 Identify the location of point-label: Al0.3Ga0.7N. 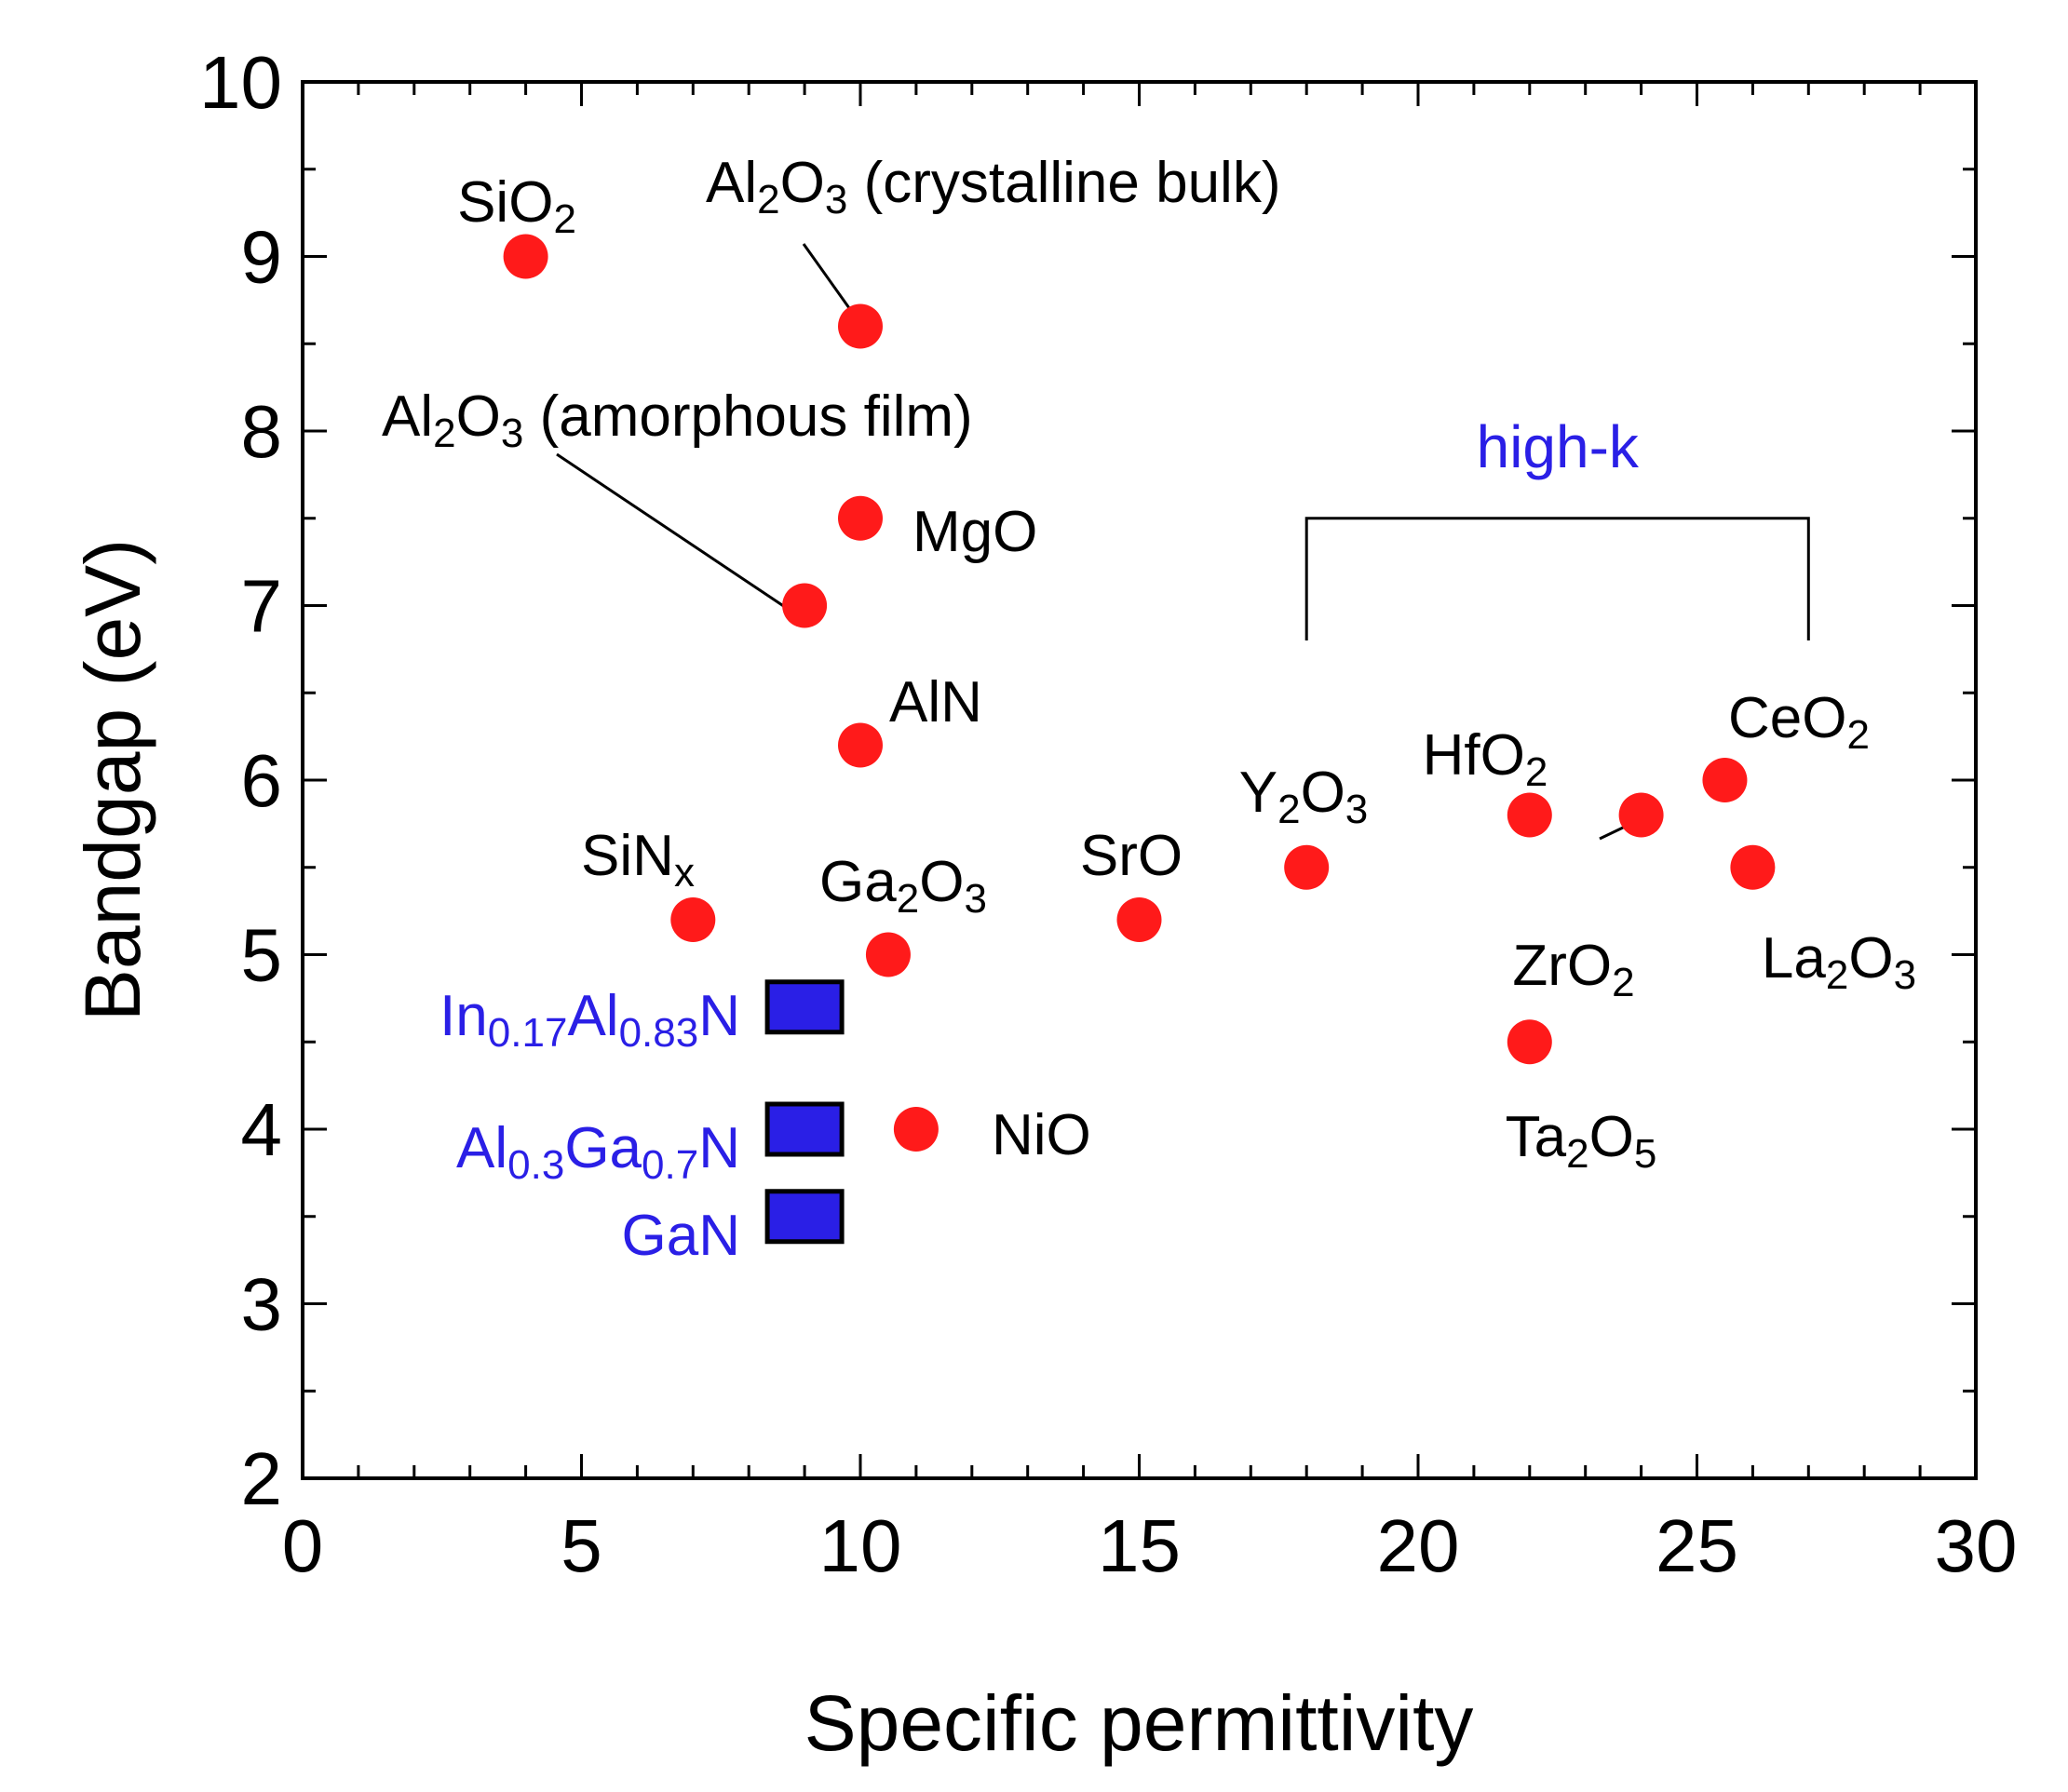
(598, 1152).